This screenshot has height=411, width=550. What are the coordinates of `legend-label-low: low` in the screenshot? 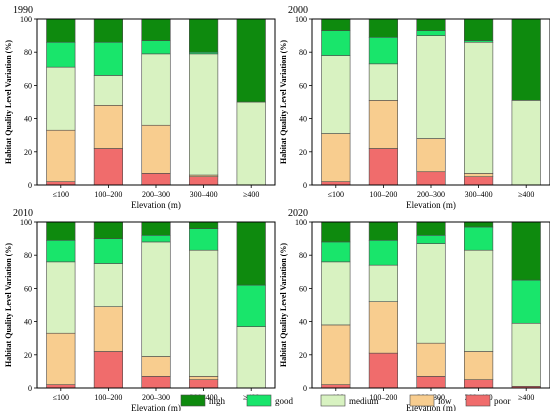 It's located at (445, 401).